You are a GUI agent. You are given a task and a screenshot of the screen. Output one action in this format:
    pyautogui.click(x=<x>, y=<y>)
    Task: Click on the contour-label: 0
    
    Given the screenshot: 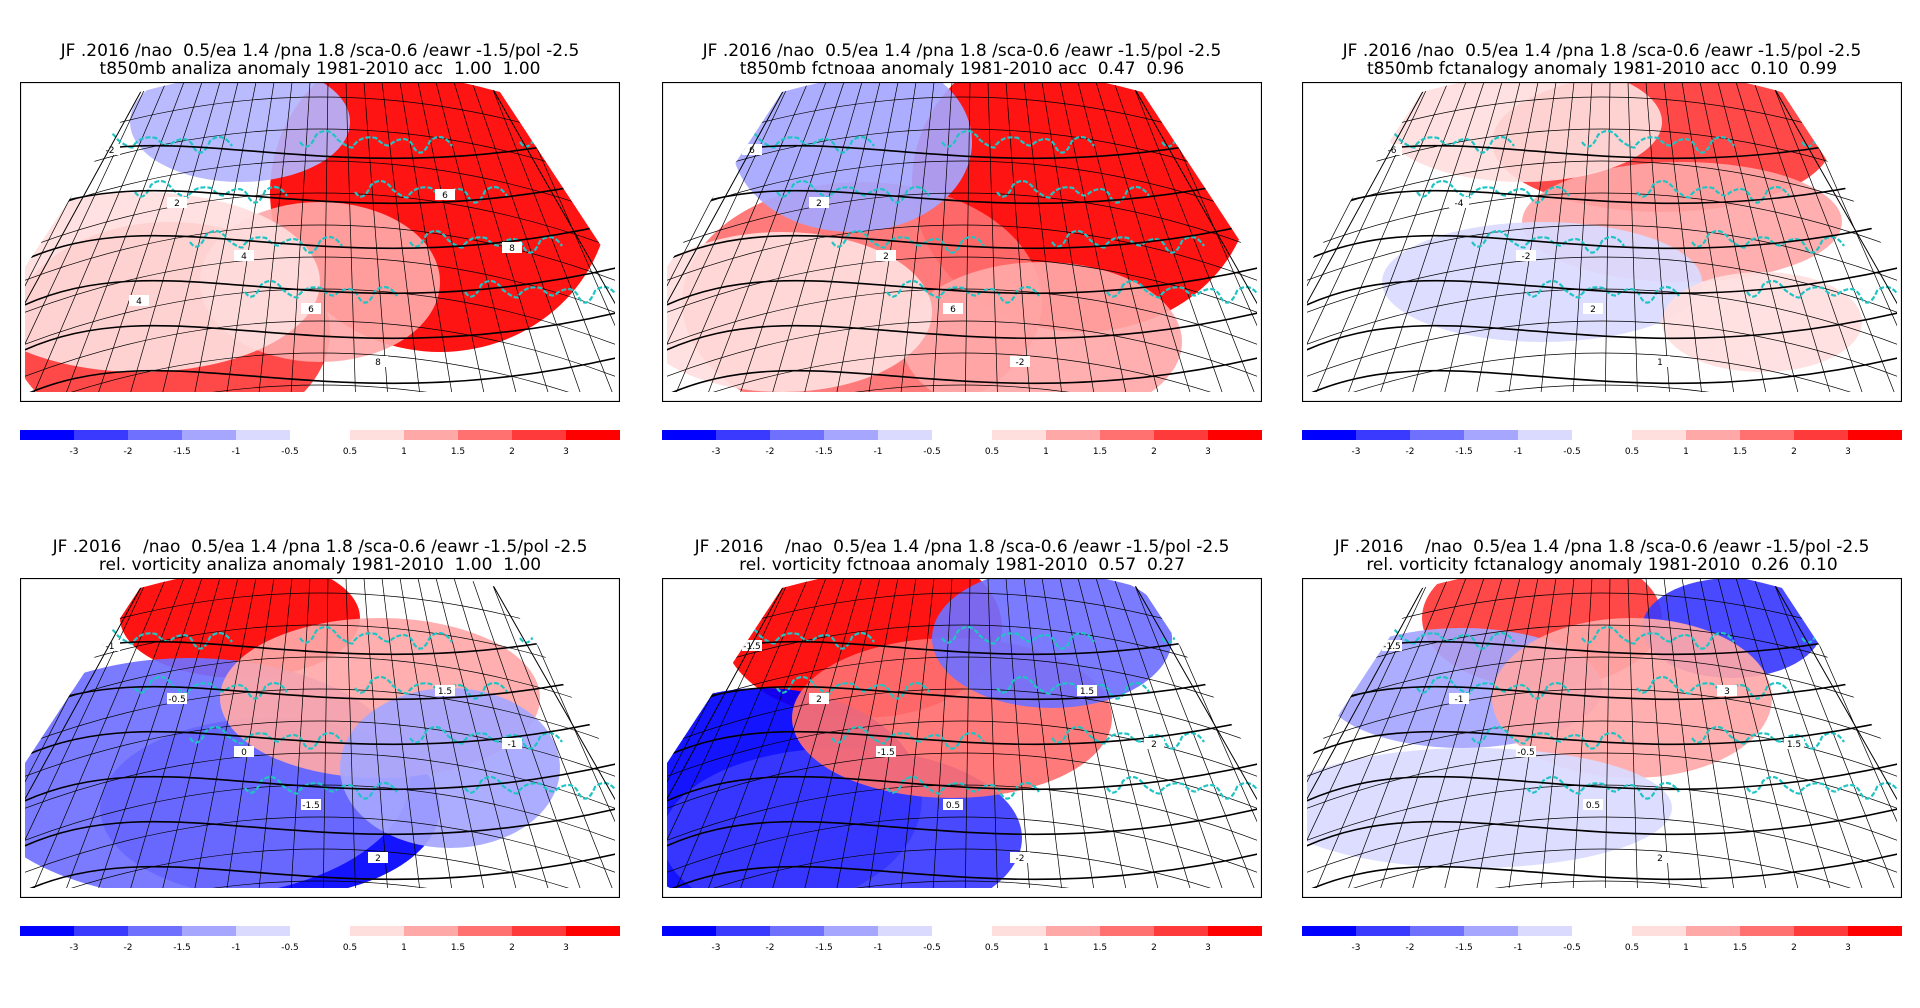 What is the action you would take?
    pyautogui.click(x=244, y=753)
    